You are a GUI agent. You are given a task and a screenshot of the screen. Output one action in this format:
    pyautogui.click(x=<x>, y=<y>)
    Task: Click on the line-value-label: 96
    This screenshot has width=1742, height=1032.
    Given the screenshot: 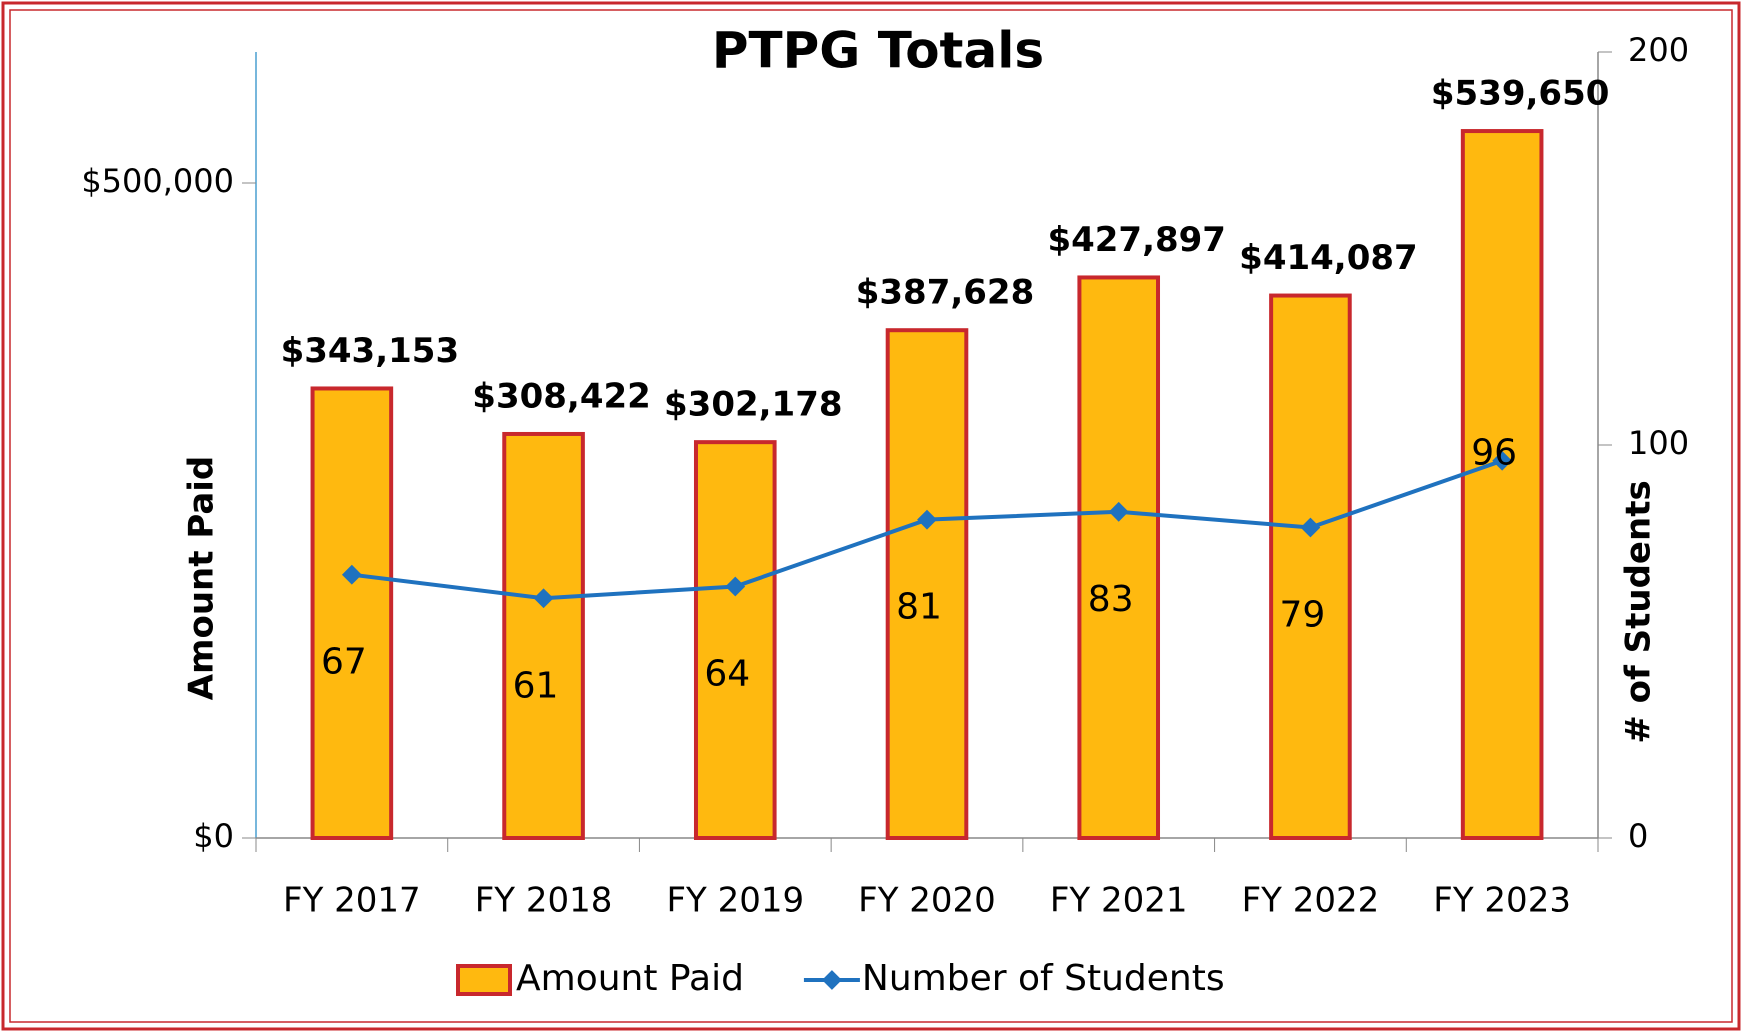 What is the action you would take?
    pyautogui.click(x=1494, y=453)
    